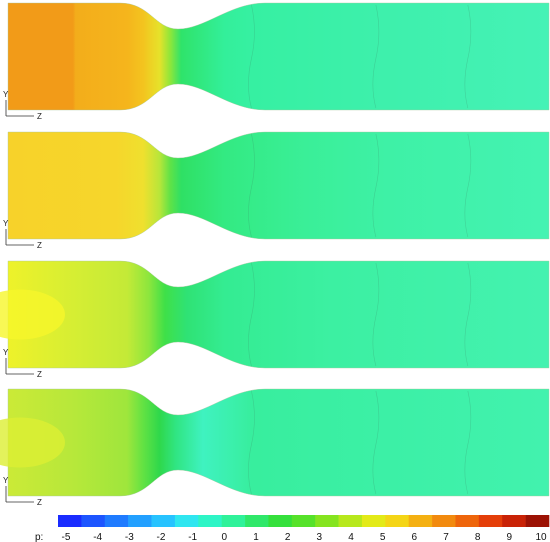  What do you see at coordinates (97, 537) in the screenshot?
I see `colorbar-tick-label: -4` at bounding box center [97, 537].